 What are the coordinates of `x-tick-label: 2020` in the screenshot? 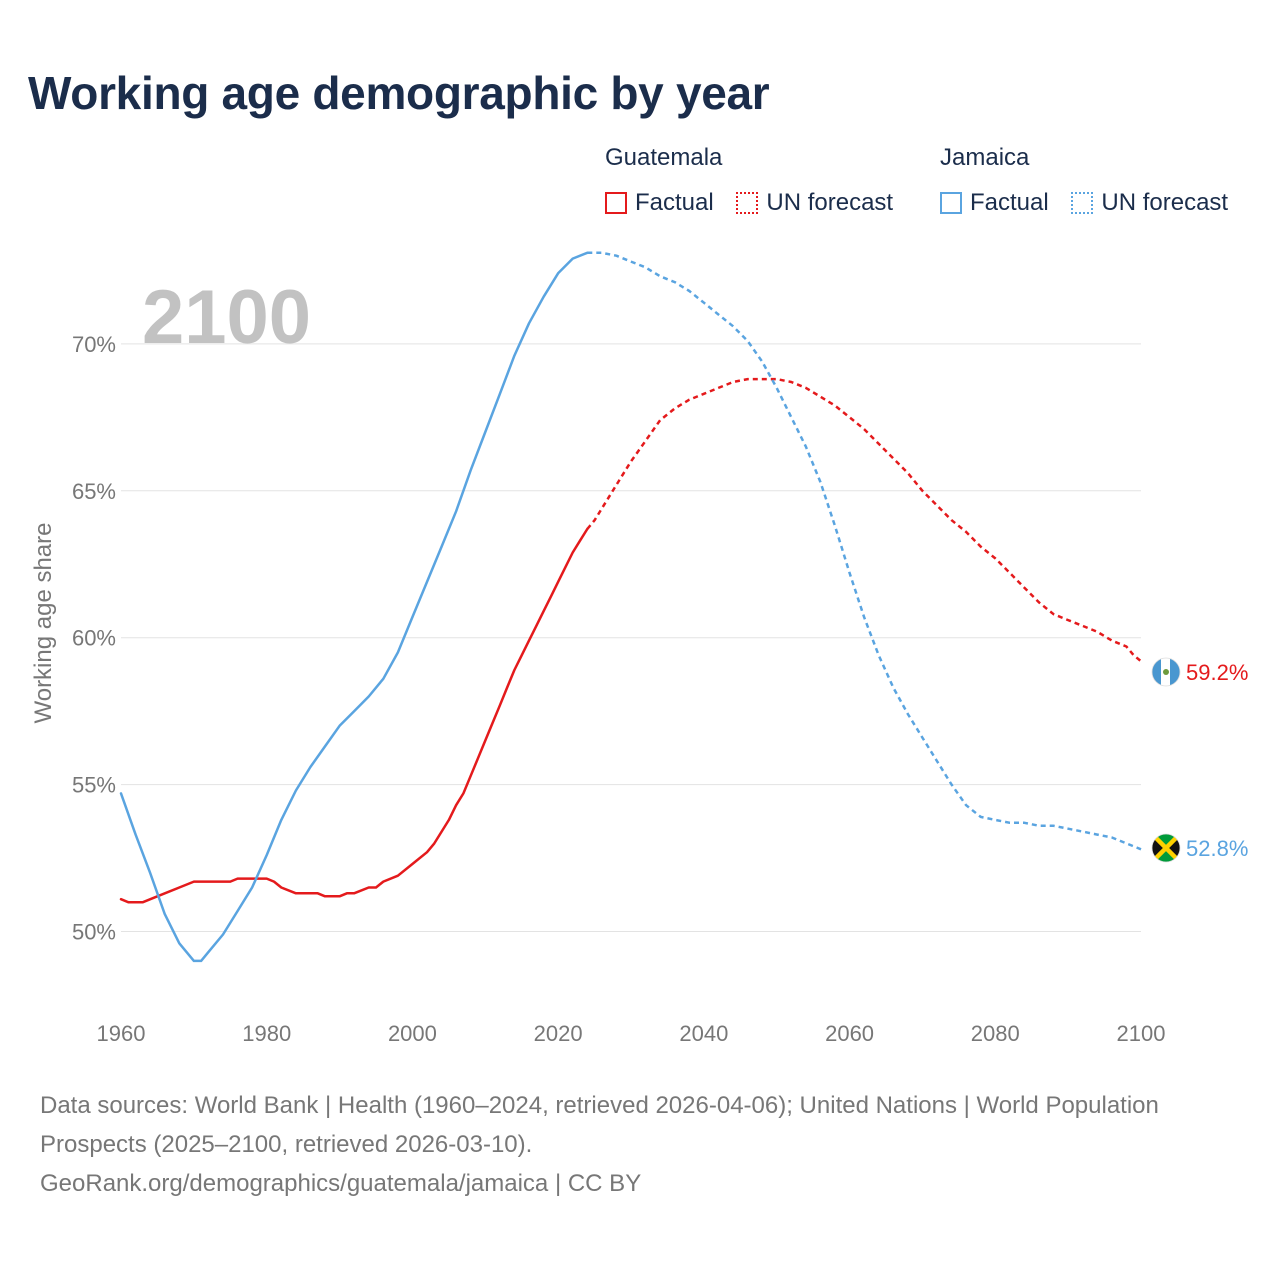 It's located at (558, 1033).